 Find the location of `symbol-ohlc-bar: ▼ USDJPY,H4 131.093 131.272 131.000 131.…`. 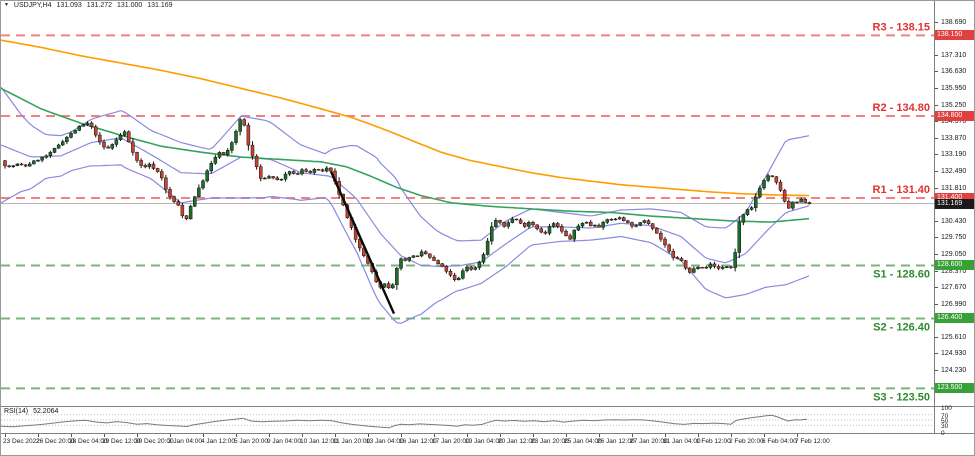

symbol-ohlc-bar: ▼ USDJPY,H4 131.093 131.272 131.000 131.… is located at coordinates (90, 5).